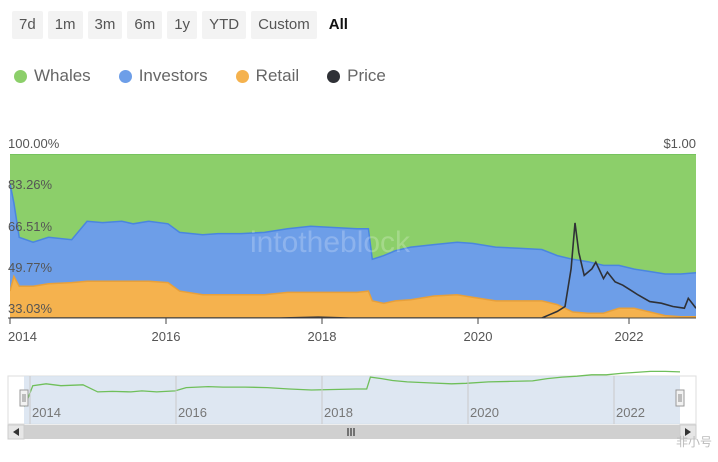  What do you see at coordinates (366, 75) in the screenshot?
I see `legend-label: Price` at bounding box center [366, 75].